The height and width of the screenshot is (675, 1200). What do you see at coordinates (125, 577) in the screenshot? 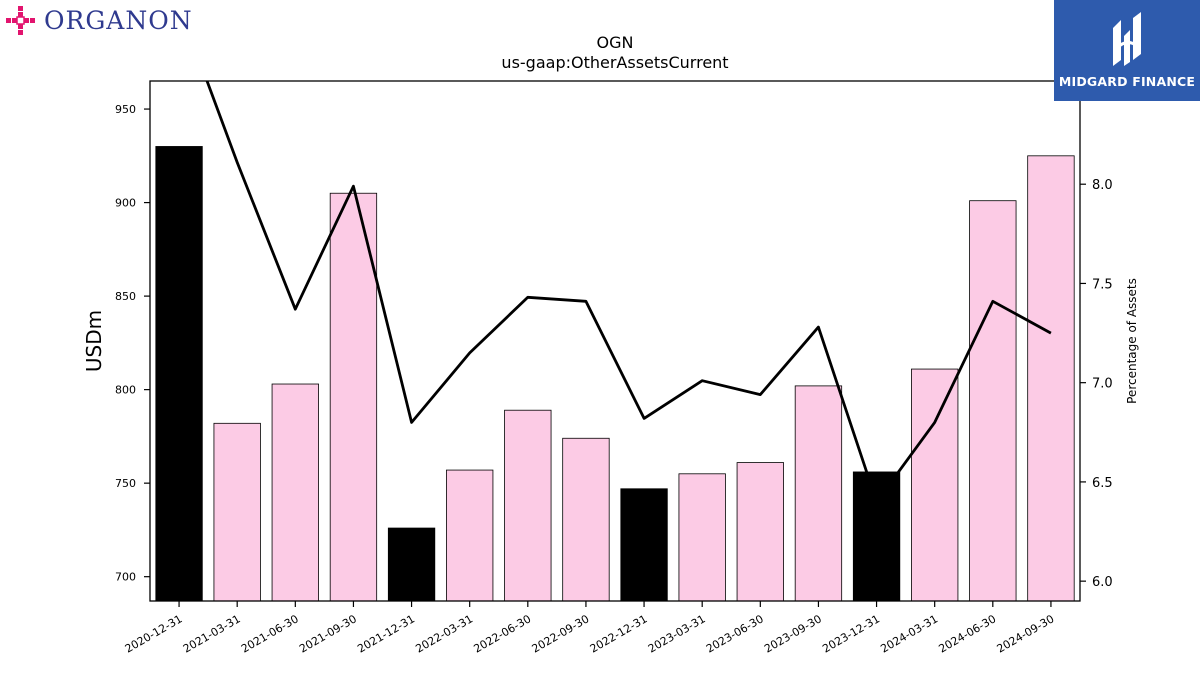
I see `y-tick-label: 700` at bounding box center [125, 577].